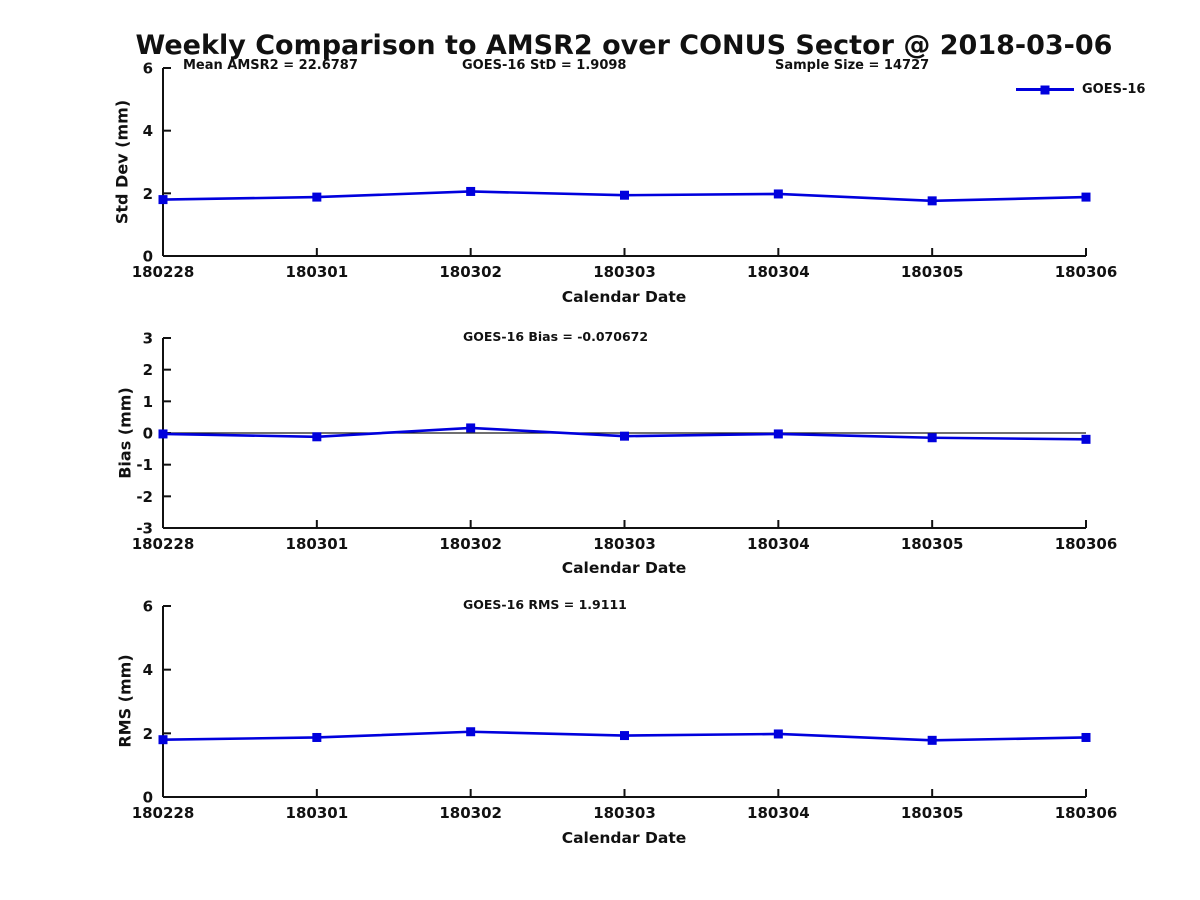 The height and width of the screenshot is (900, 1200). Describe the element at coordinates (1080, 89) in the screenshot. I see `legend: GOES-16` at that location.